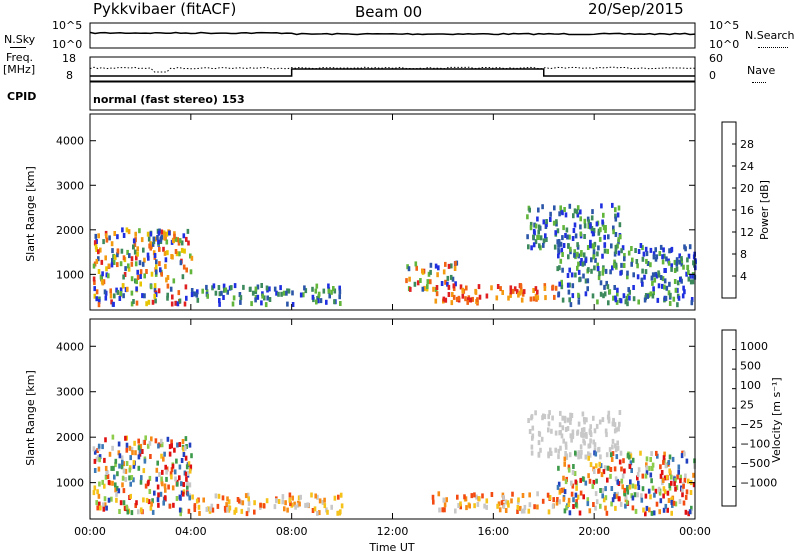 Image resolution: width=800 pixels, height=554 pixels. What do you see at coordinates (773, 47) in the screenshot?
I see `nsearch-legend-line` at bounding box center [773, 47].